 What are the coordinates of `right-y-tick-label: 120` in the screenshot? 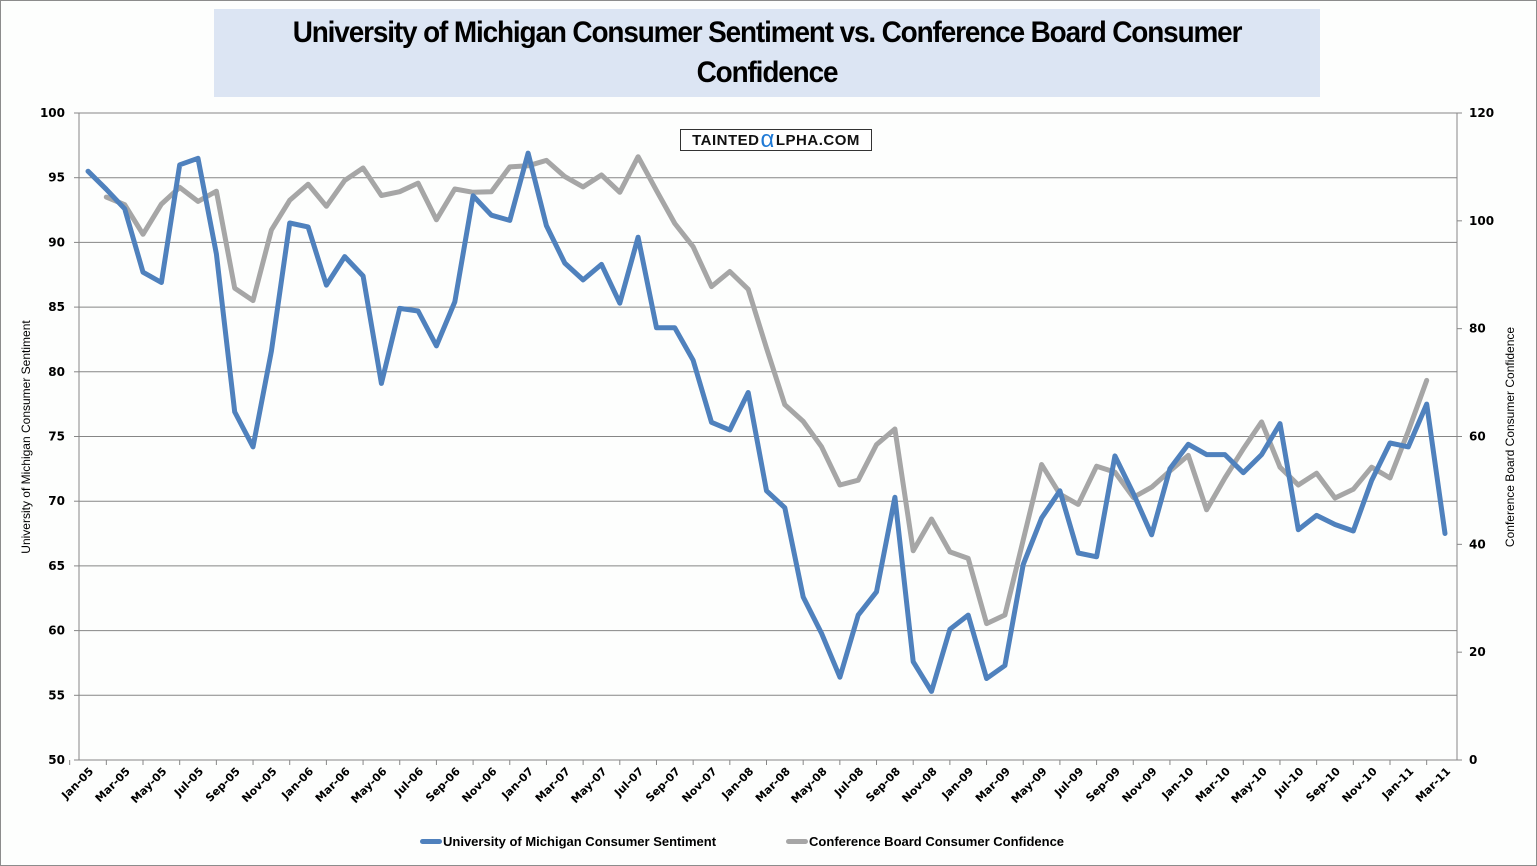 It's located at (1481, 113).